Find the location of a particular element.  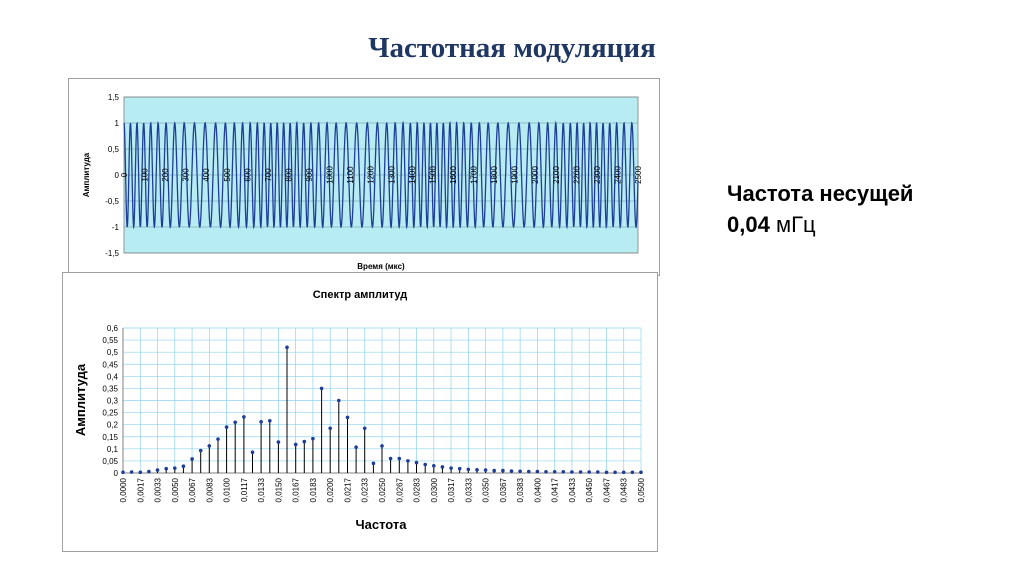

y-axis-label: Амплитуда is located at coordinates (80, 399).